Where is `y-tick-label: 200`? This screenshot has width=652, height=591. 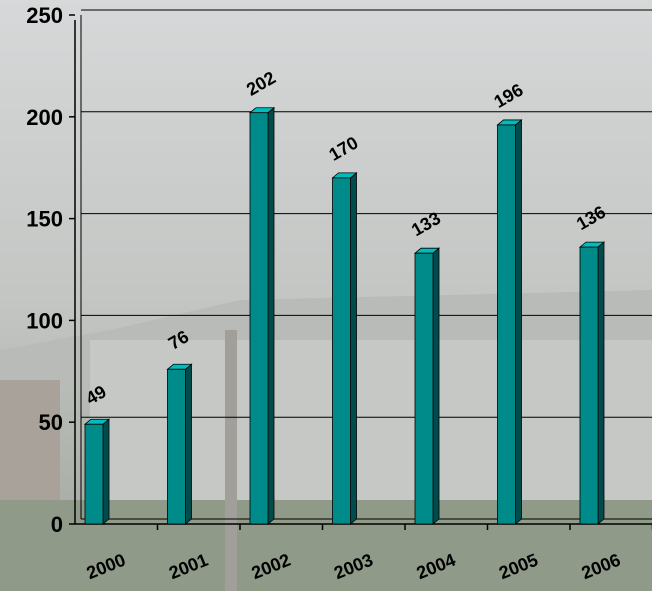
y-tick-label: 200 is located at coordinates (44, 117).